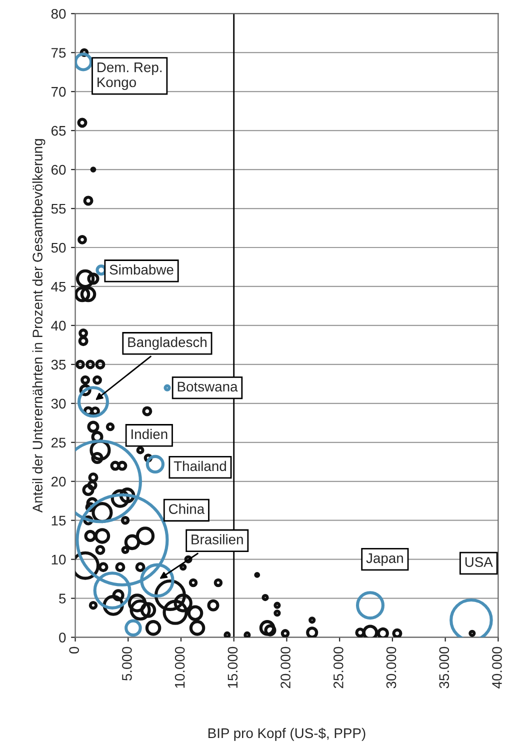  What do you see at coordinates (74, 650) in the screenshot?
I see `x-tick-label: 0` at bounding box center [74, 650].